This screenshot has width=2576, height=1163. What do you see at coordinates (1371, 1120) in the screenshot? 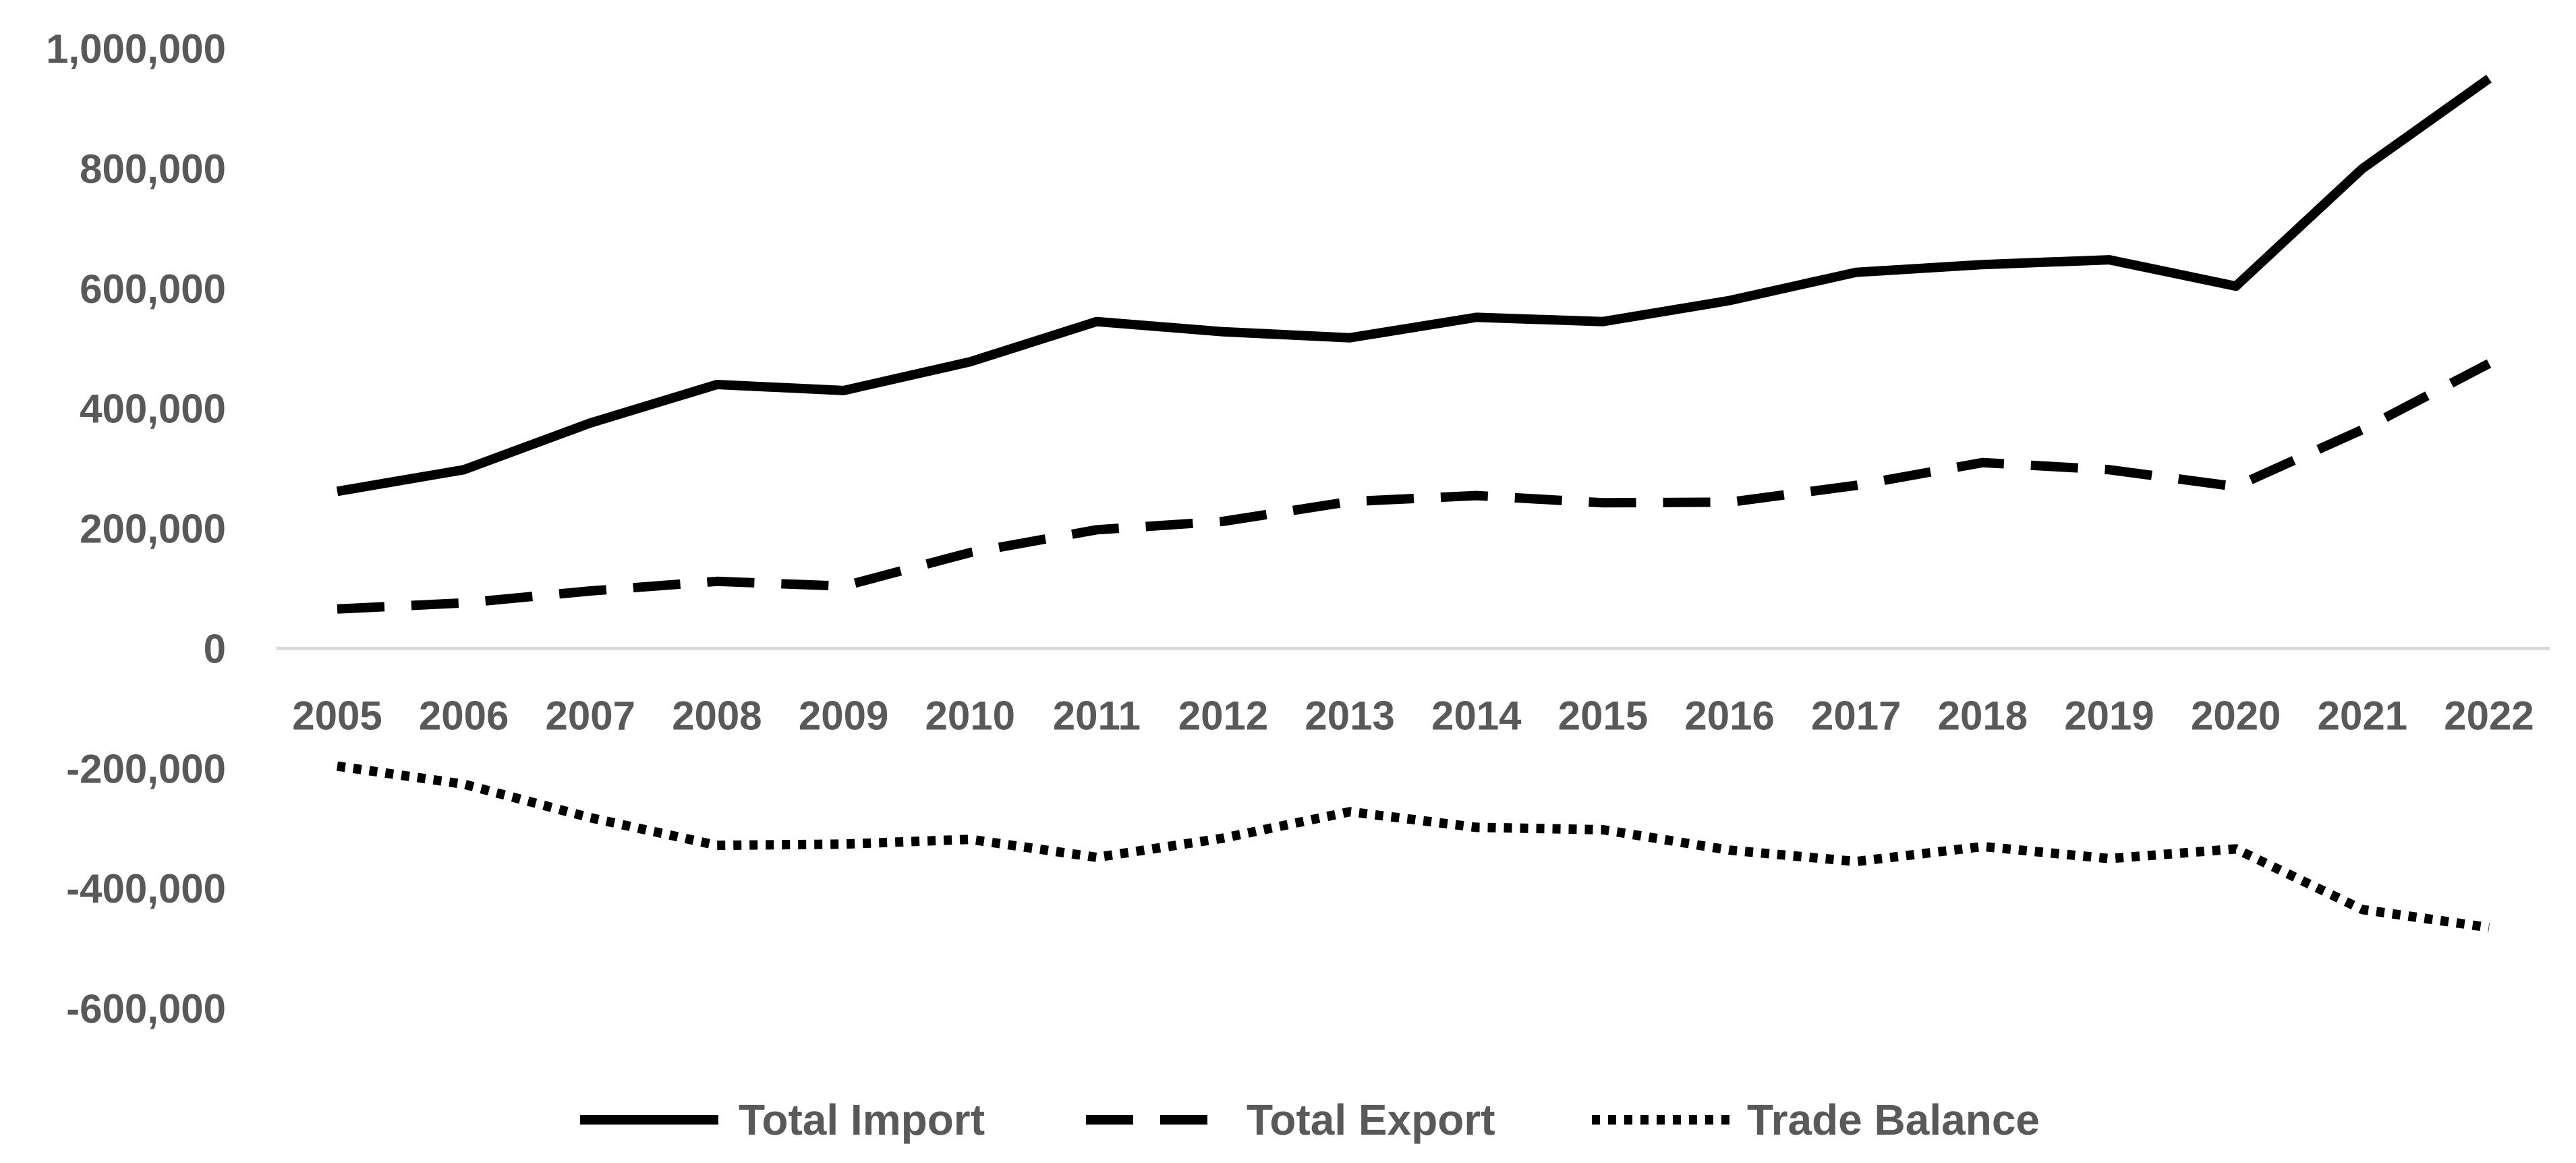
I see `legend-label: Total Export` at bounding box center [1371, 1120].